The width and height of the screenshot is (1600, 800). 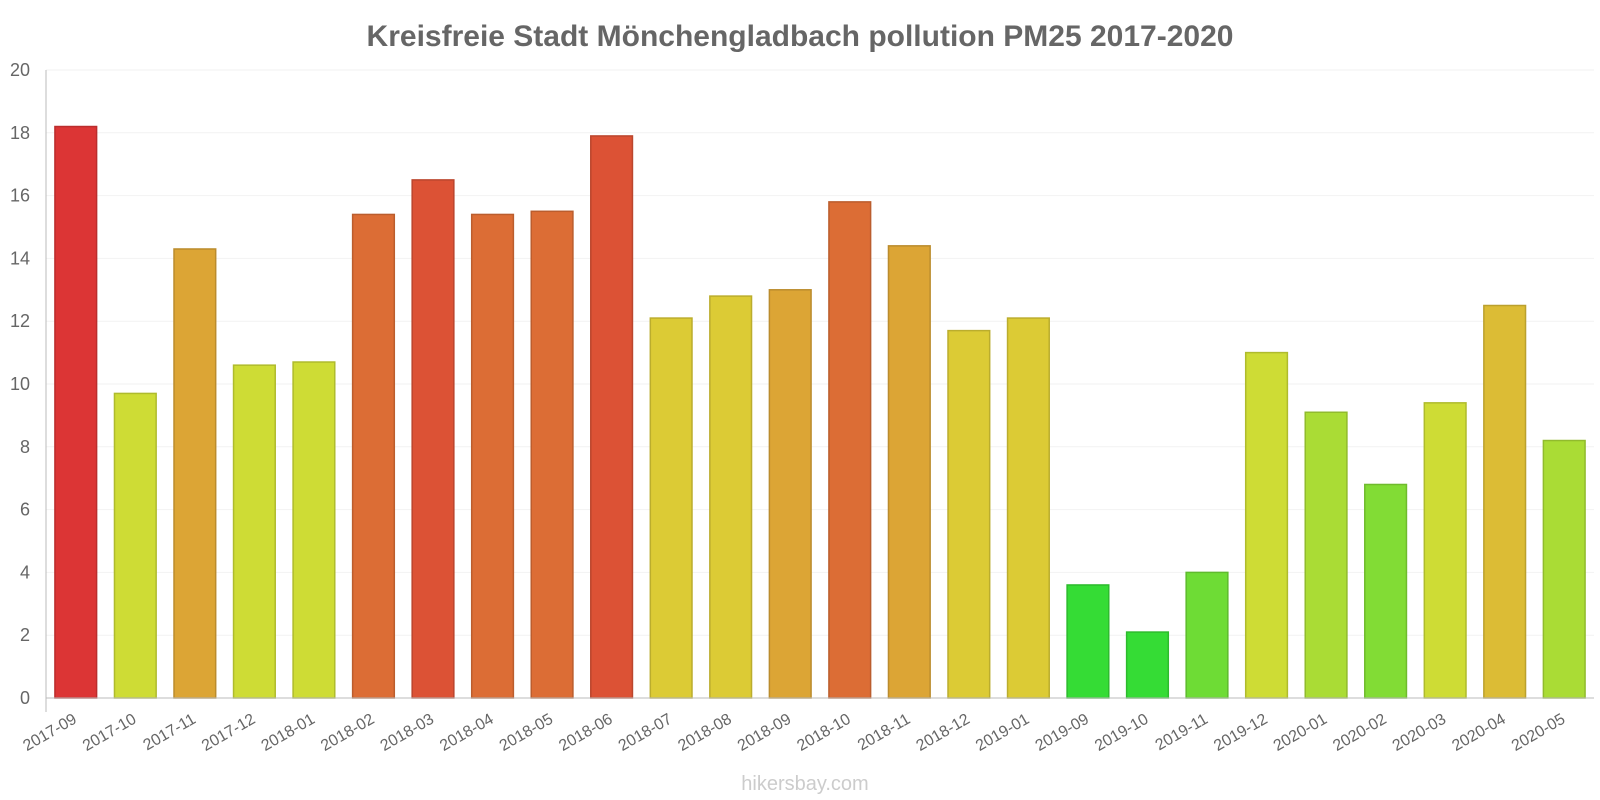 I want to click on y-tick-label: 12, so click(x=20, y=321).